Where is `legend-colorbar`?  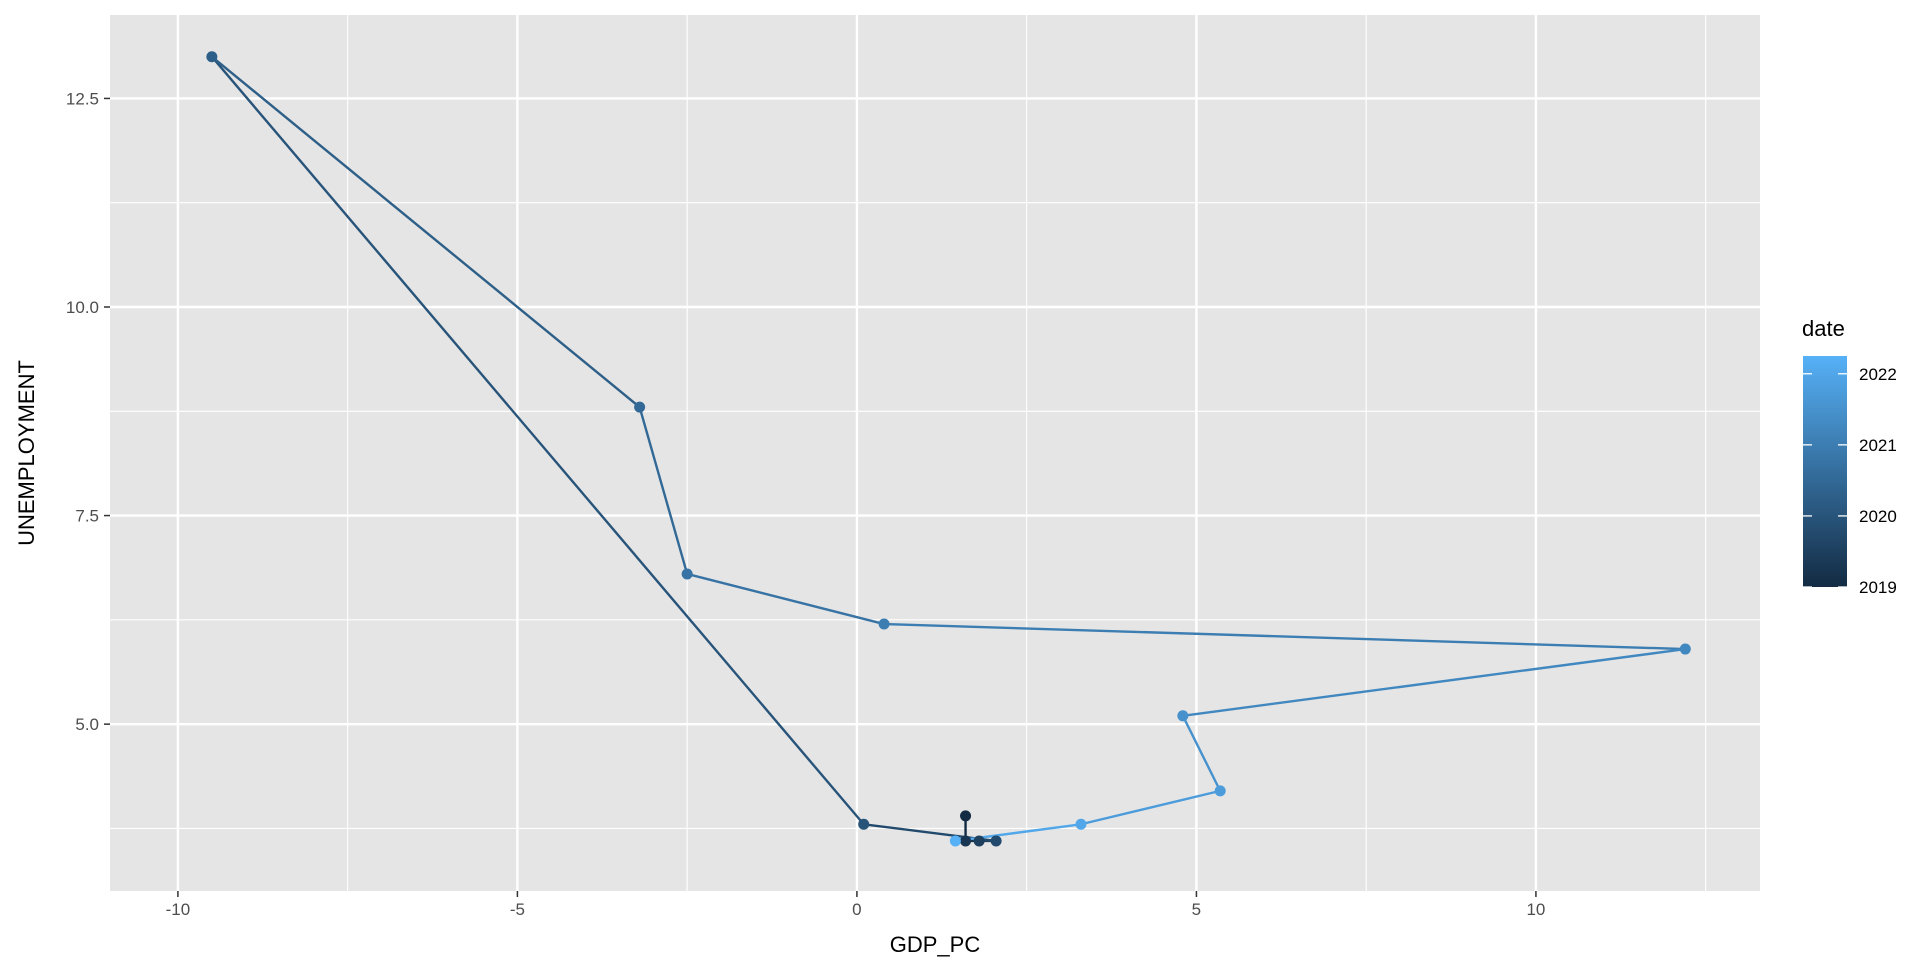 legend-colorbar is located at coordinates (1825, 471).